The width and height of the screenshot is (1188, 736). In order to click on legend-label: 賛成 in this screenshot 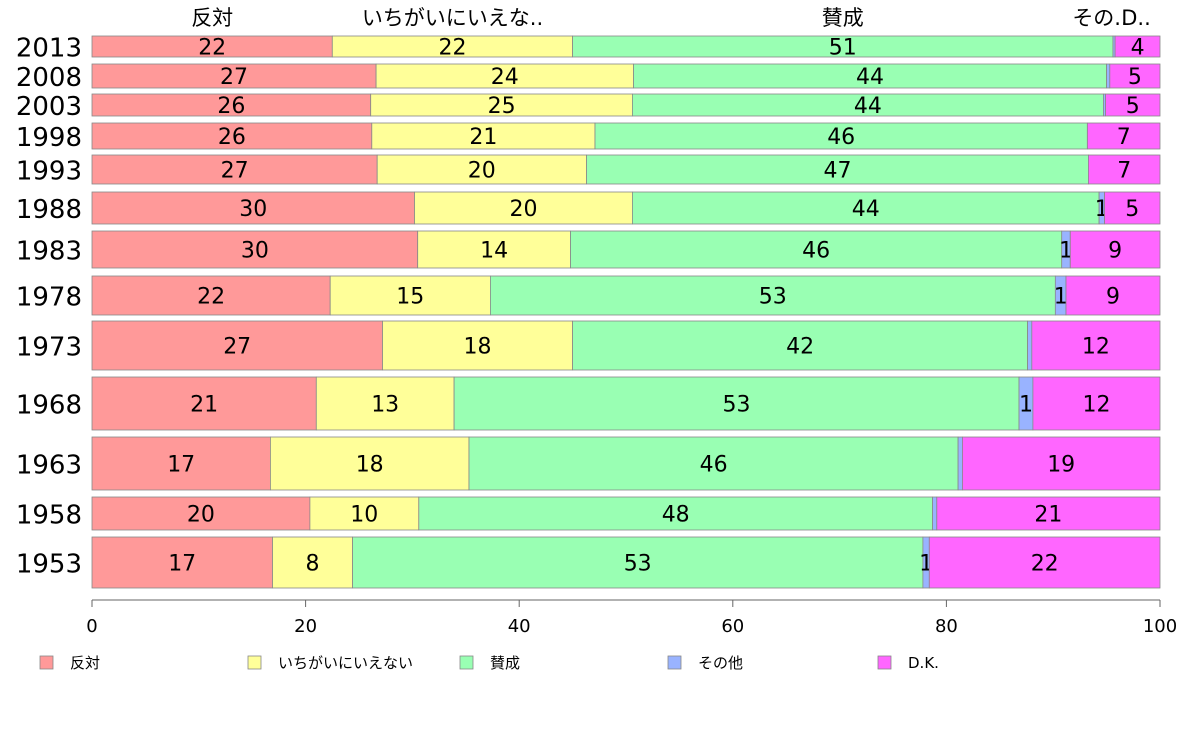, I will do `click(505, 663)`.